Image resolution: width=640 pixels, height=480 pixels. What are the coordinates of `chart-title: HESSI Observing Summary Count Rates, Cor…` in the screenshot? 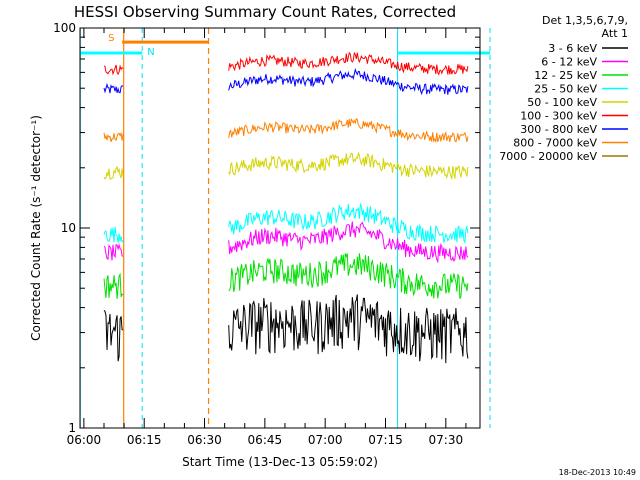 It's located at (265, 12).